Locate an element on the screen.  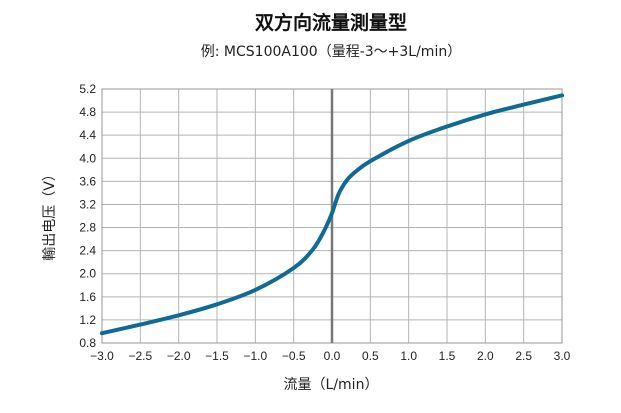
x-tick-label: 0.5 is located at coordinates (370, 356).